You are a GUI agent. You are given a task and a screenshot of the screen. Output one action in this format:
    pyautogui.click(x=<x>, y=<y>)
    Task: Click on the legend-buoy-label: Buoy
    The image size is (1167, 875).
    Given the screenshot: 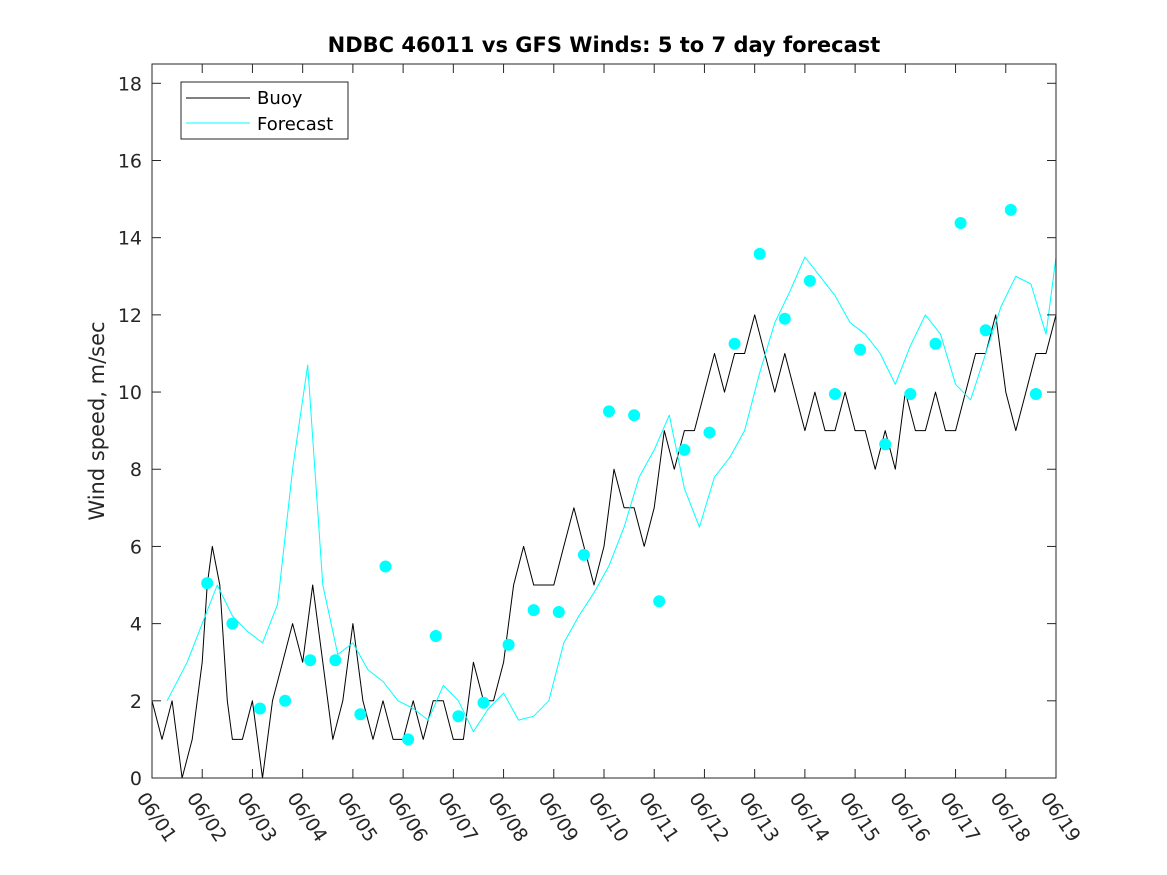 What is the action you would take?
    pyautogui.click(x=280, y=98)
    